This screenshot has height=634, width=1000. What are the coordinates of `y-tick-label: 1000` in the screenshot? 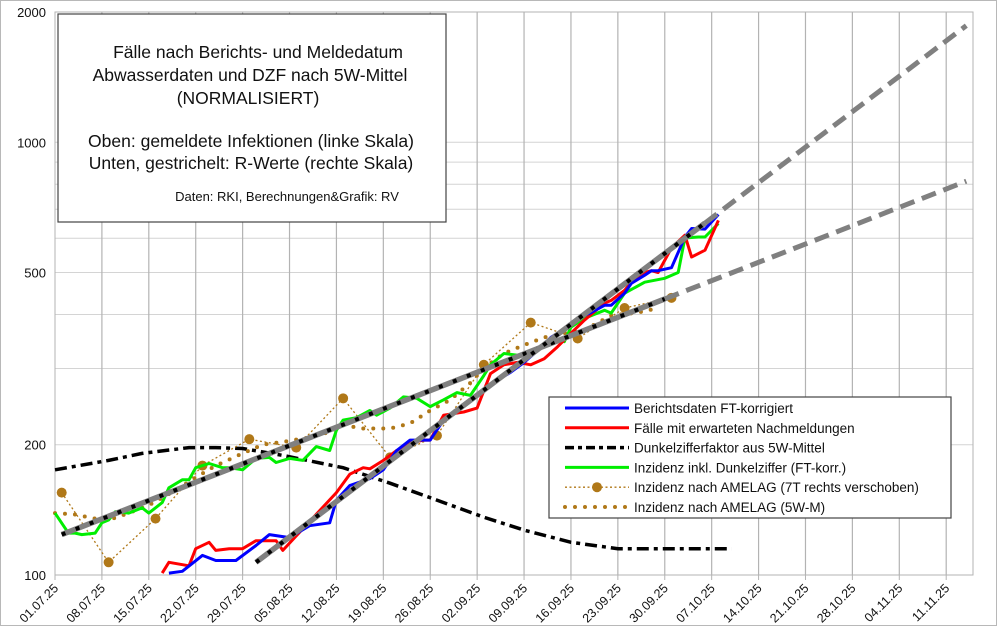 It's located at (31, 142).